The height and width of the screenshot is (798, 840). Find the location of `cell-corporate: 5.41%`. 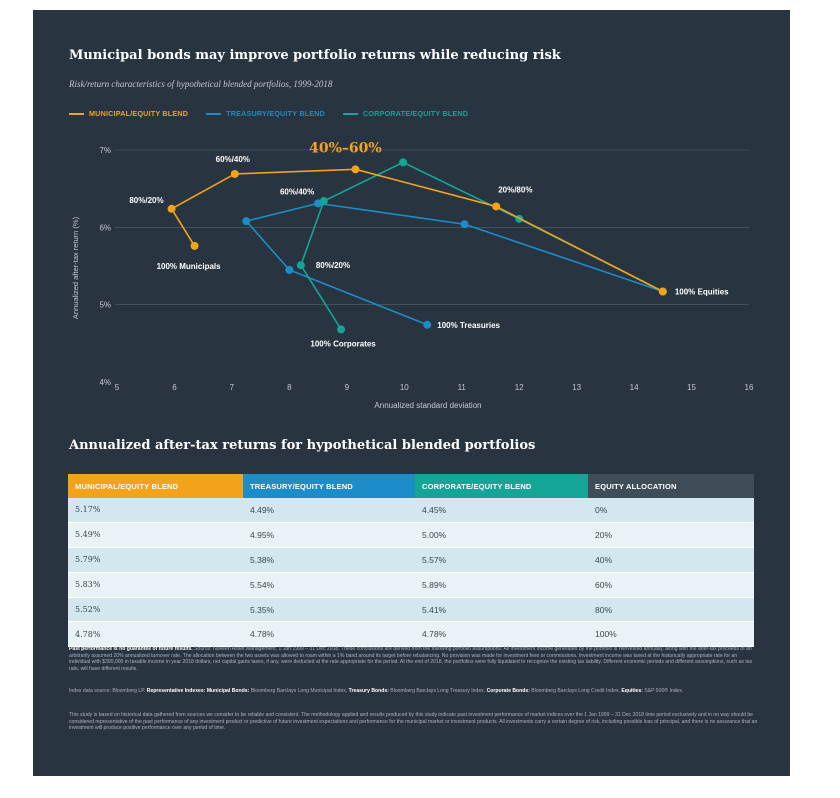

cell-corporate: 5.41% is located at coordinates (501, 610).